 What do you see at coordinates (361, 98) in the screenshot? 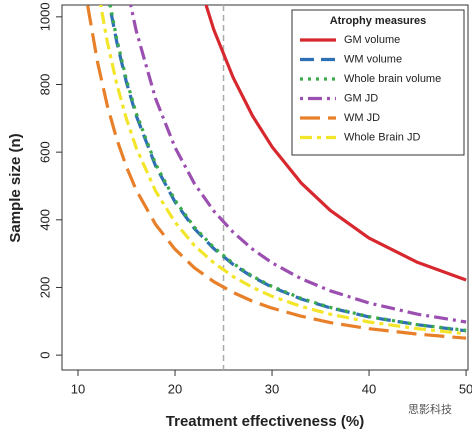
I see `legend-label: GM JD` at bounding box center [361, 98].